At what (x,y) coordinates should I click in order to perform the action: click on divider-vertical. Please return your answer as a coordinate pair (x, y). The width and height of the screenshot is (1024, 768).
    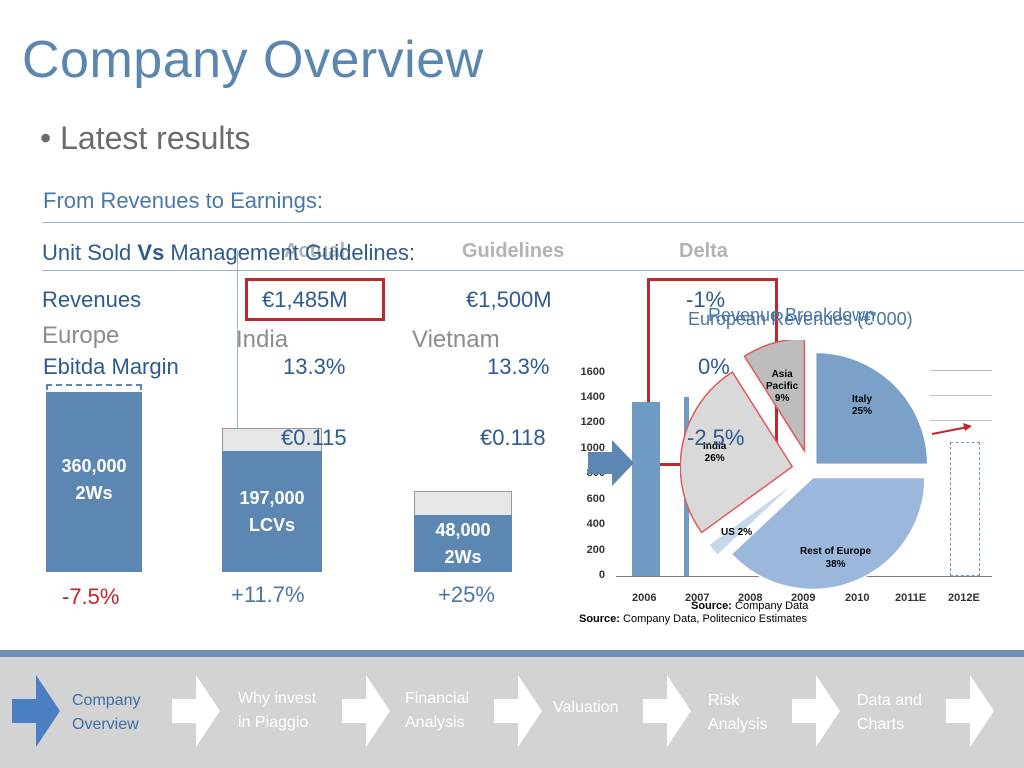
    Looking at the image, I should click on (237, 339).